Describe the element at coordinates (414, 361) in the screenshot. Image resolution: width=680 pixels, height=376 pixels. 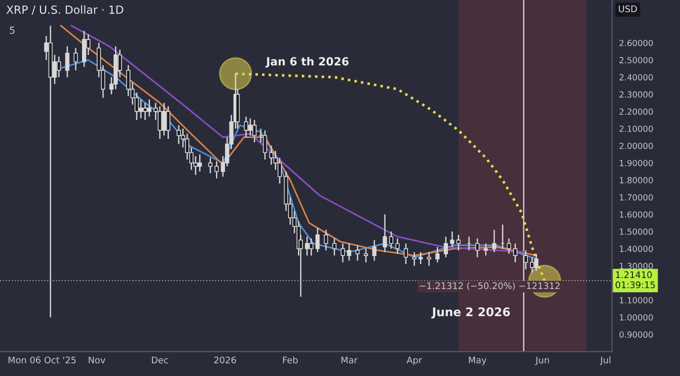
I see `x-tick-label: Apr` at that location.